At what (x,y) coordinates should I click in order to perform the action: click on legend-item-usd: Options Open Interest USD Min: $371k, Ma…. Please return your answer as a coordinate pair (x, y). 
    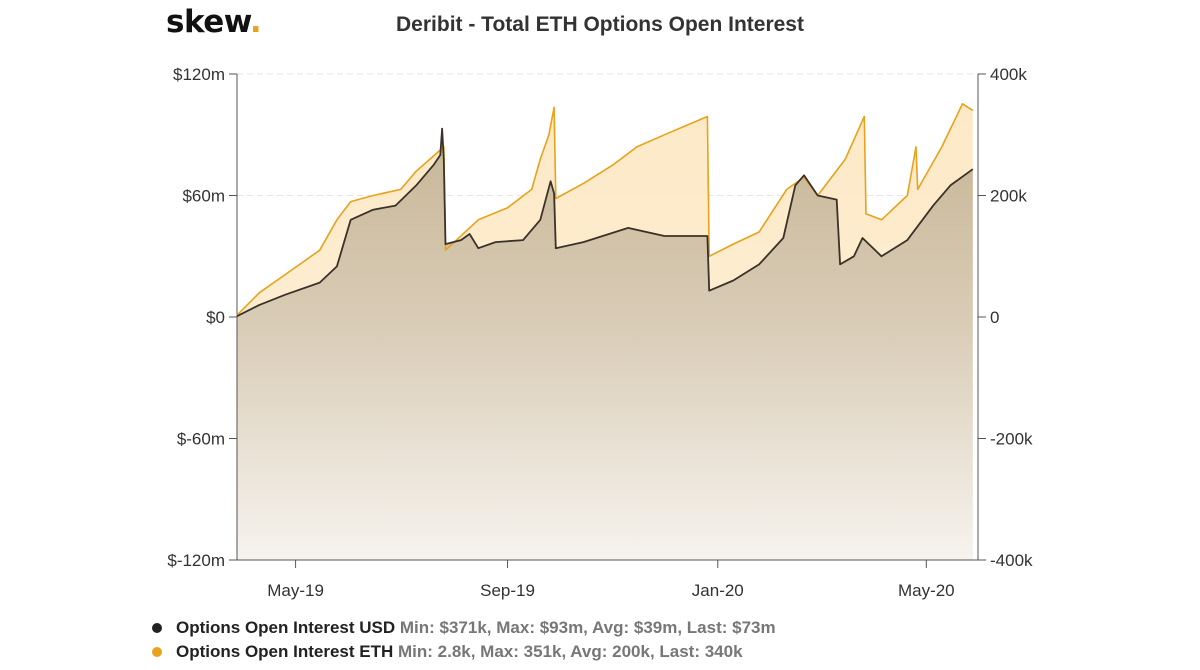
    Looking at the image, I should click on (464, 628).